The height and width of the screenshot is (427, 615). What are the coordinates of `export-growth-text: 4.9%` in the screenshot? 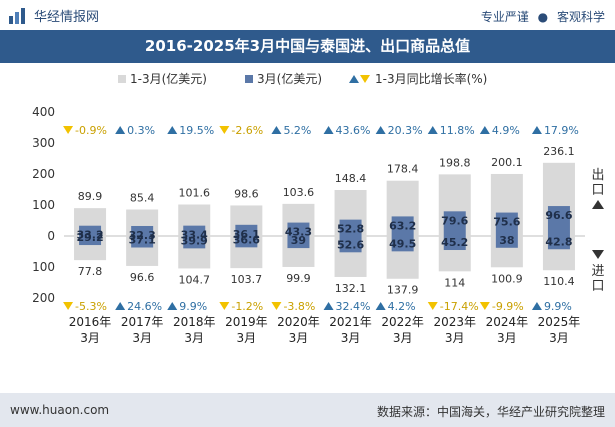 It's located at (506, 130).